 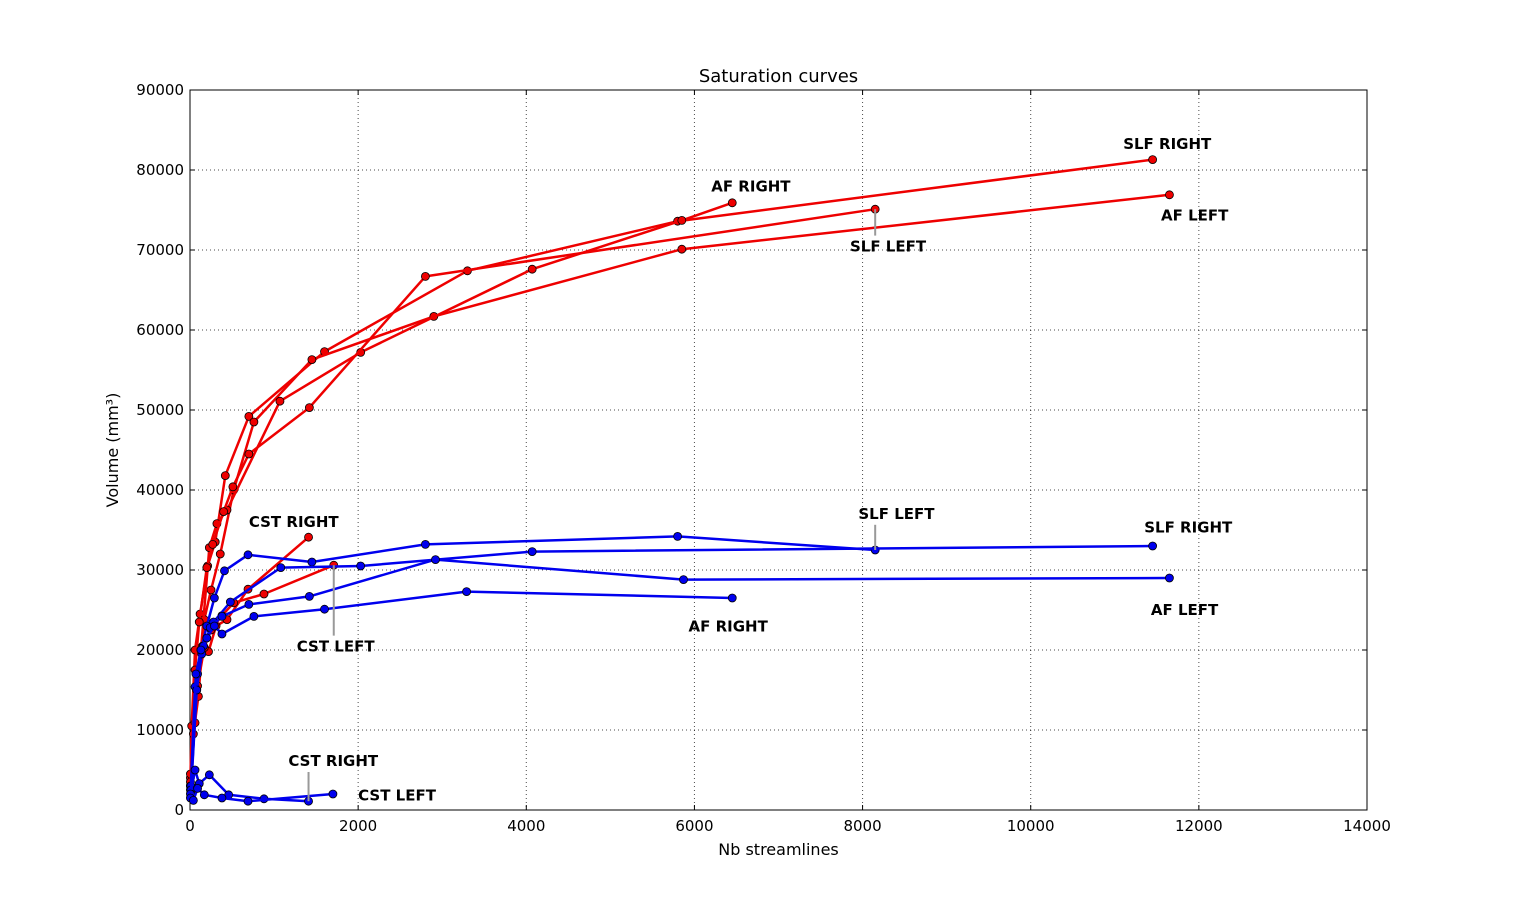 I want to click on y-tick-label: 70000, so click(x=160, y=250).